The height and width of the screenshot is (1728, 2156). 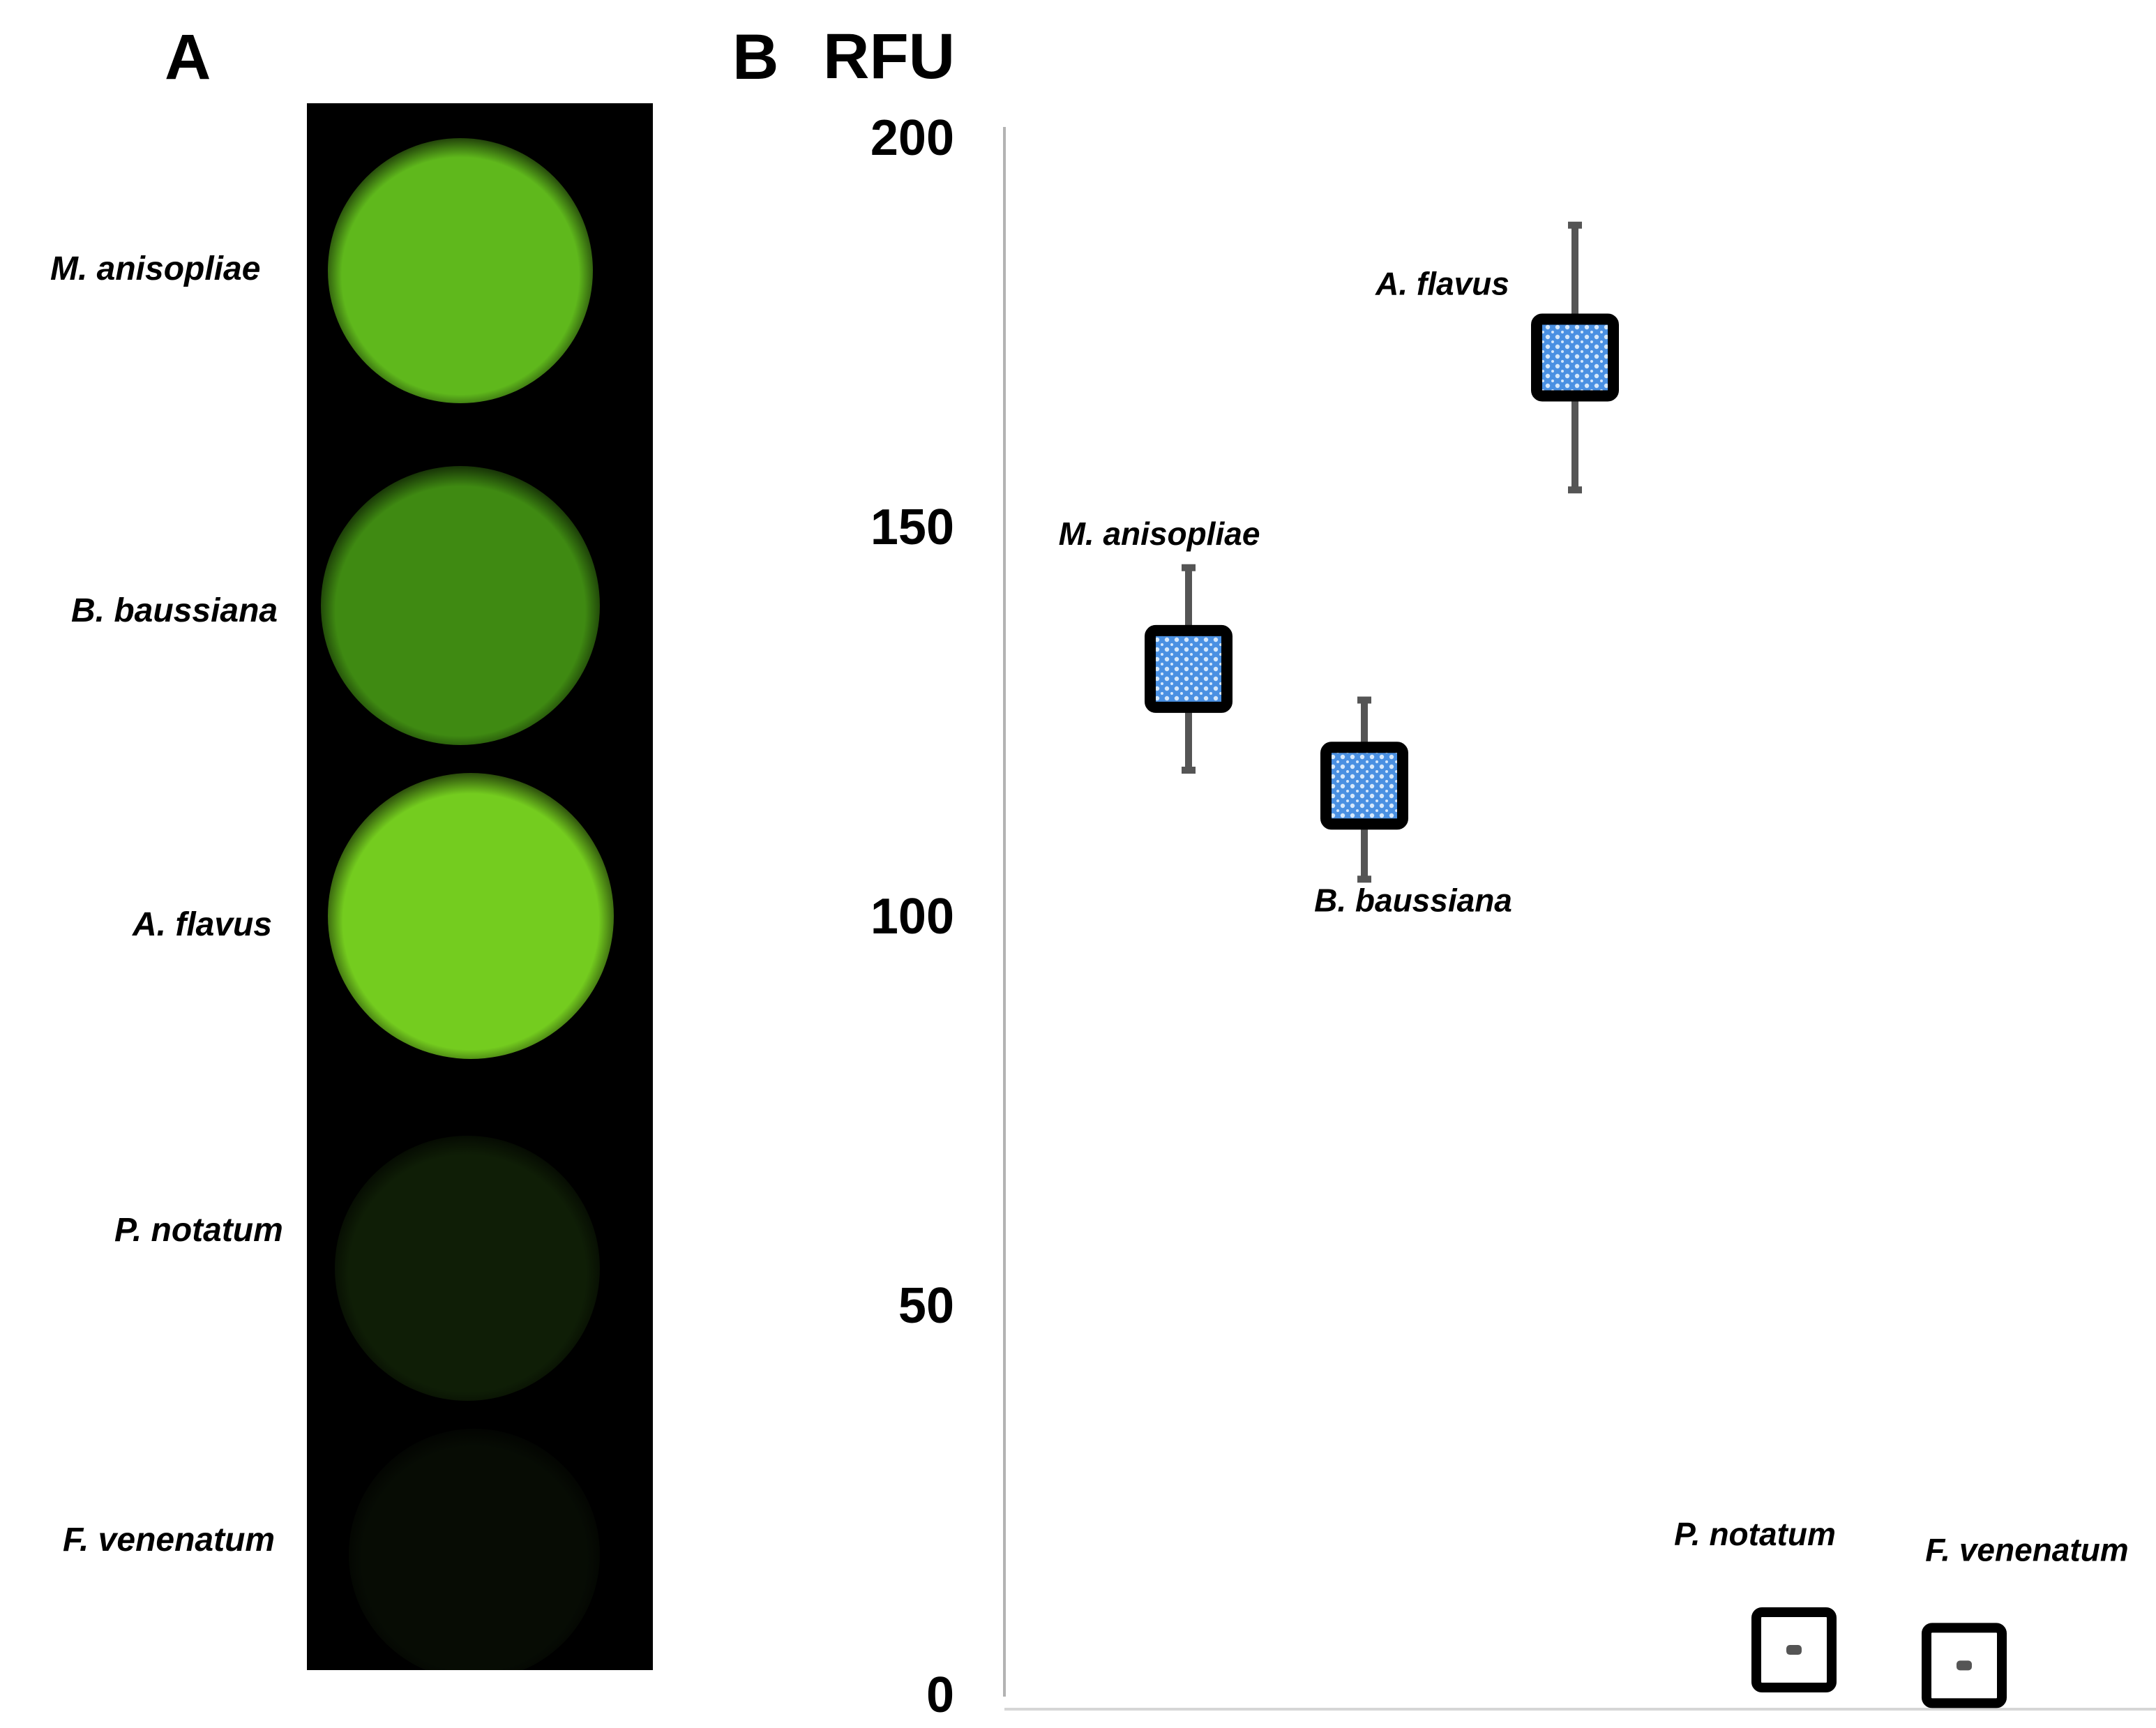 I want to click on well-p-notatum, so click(x=467, y=1268).